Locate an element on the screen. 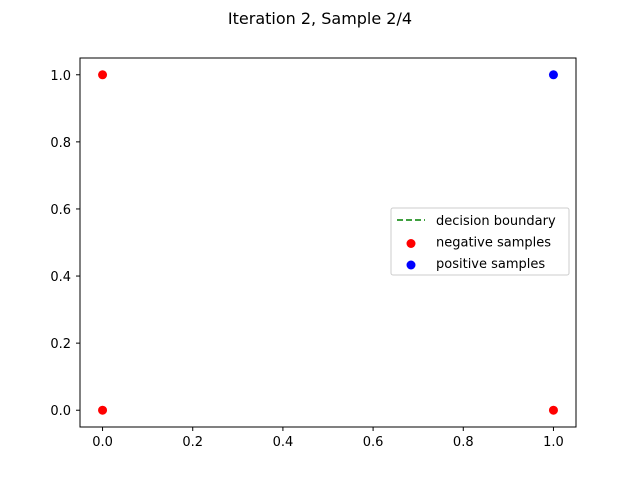 This screenshot has width=640, height=480. y-tick-label: 0.6 is located at coordinates (60, 210).